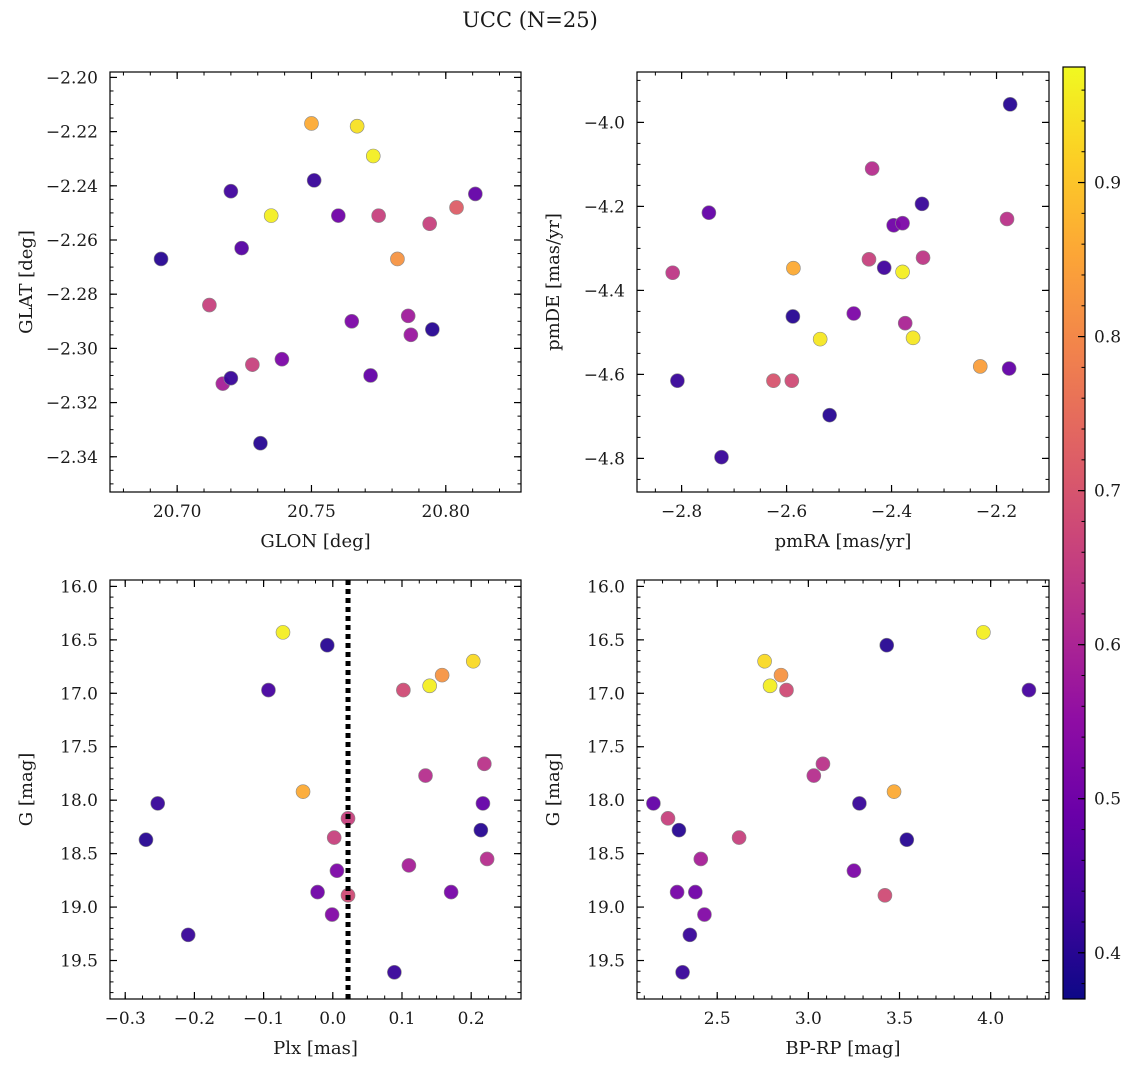  I want to click on x-tick-label: −0.1, so click(263, 1019).